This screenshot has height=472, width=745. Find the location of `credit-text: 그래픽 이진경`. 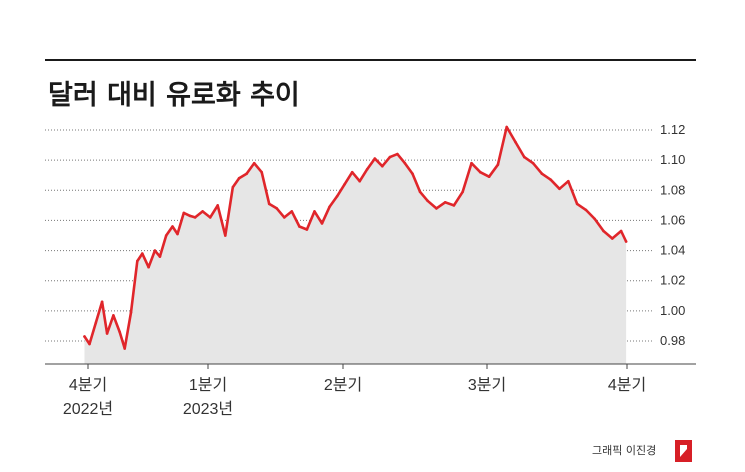

credit-text: 그래픽 이진경 is located at coordinates (624, 450).